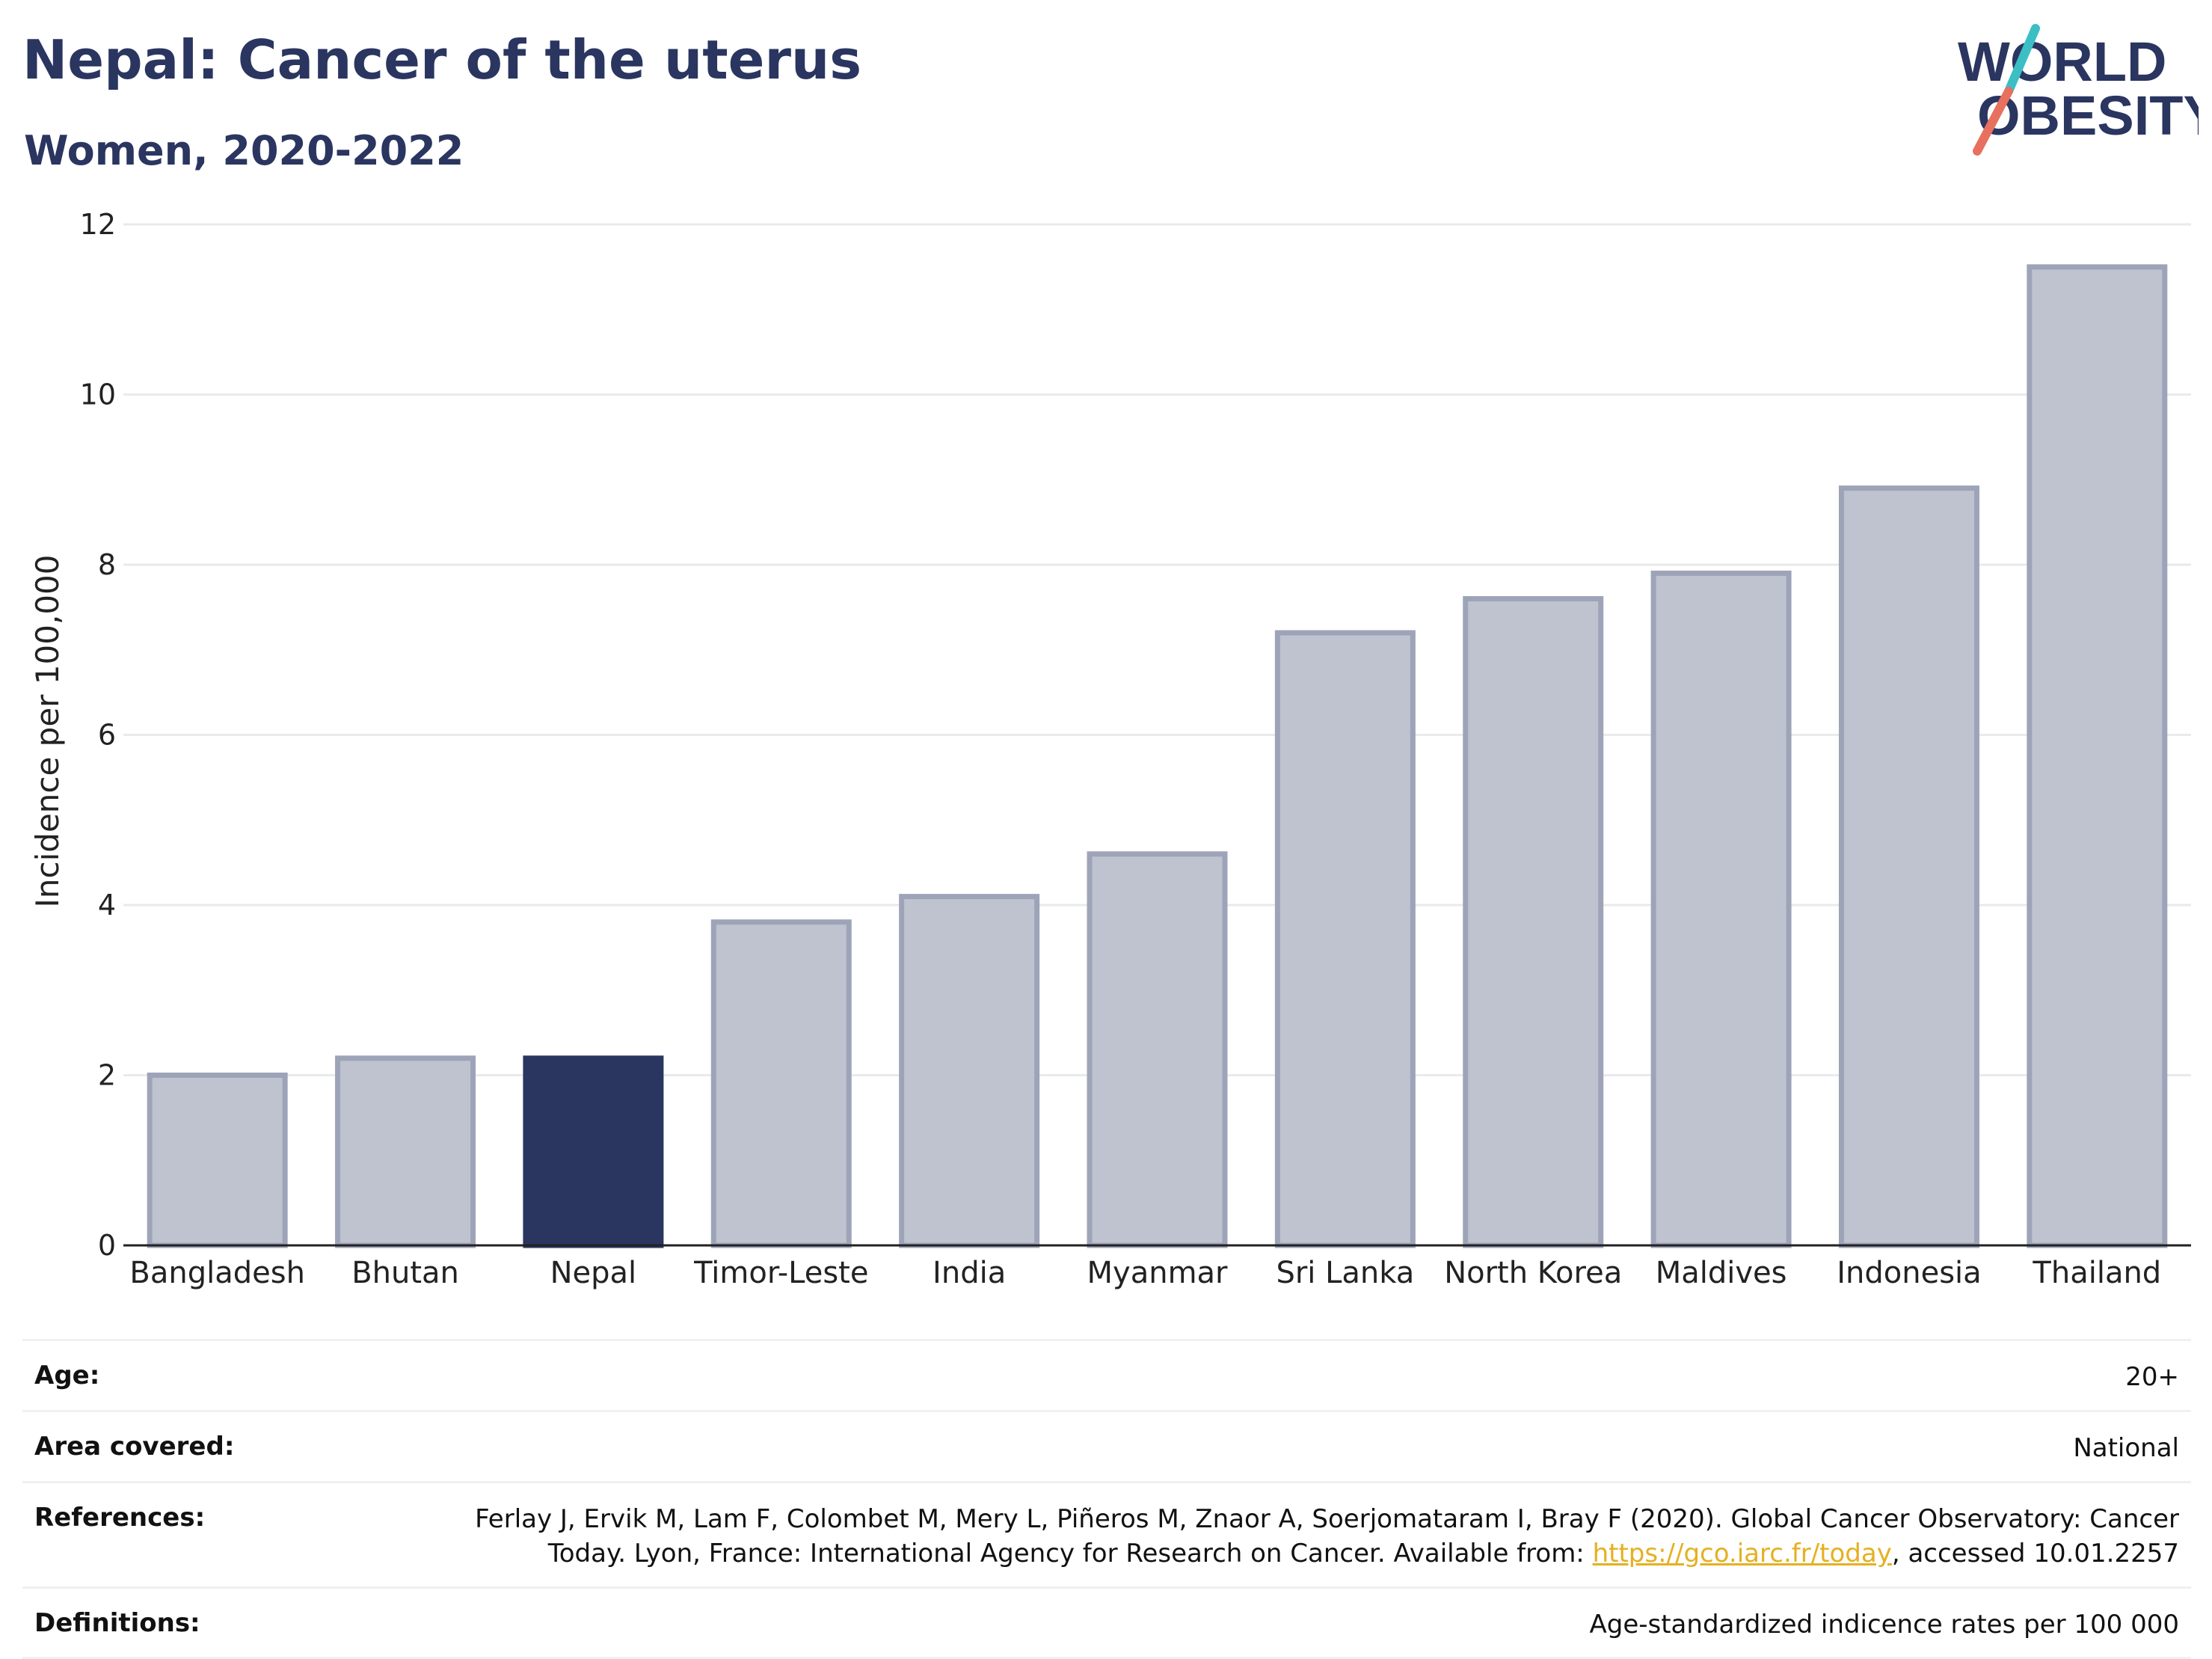 The image size is (2212, 1659). Describe the element at coordinates (2035, 1553) in the screenshot. I see `references-text-2: , accessed 10.01.2257` at that location.